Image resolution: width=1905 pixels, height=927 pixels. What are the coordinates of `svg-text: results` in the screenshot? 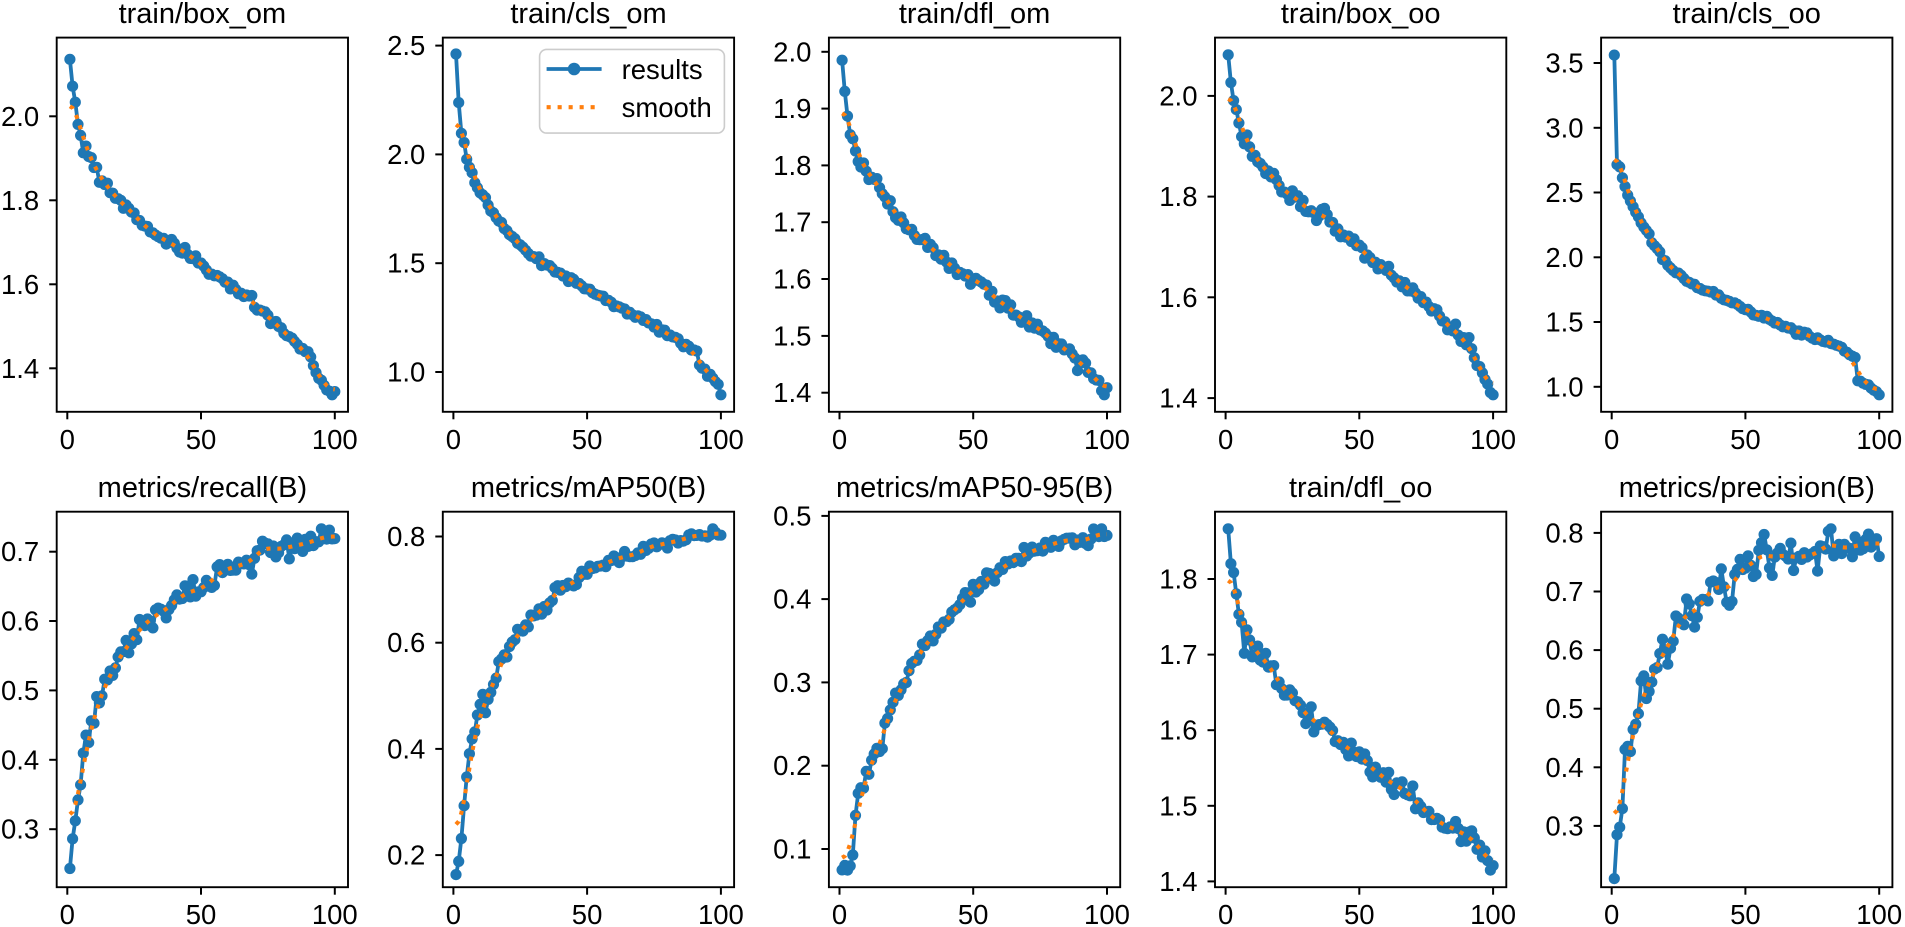 It's located at (662, 69).